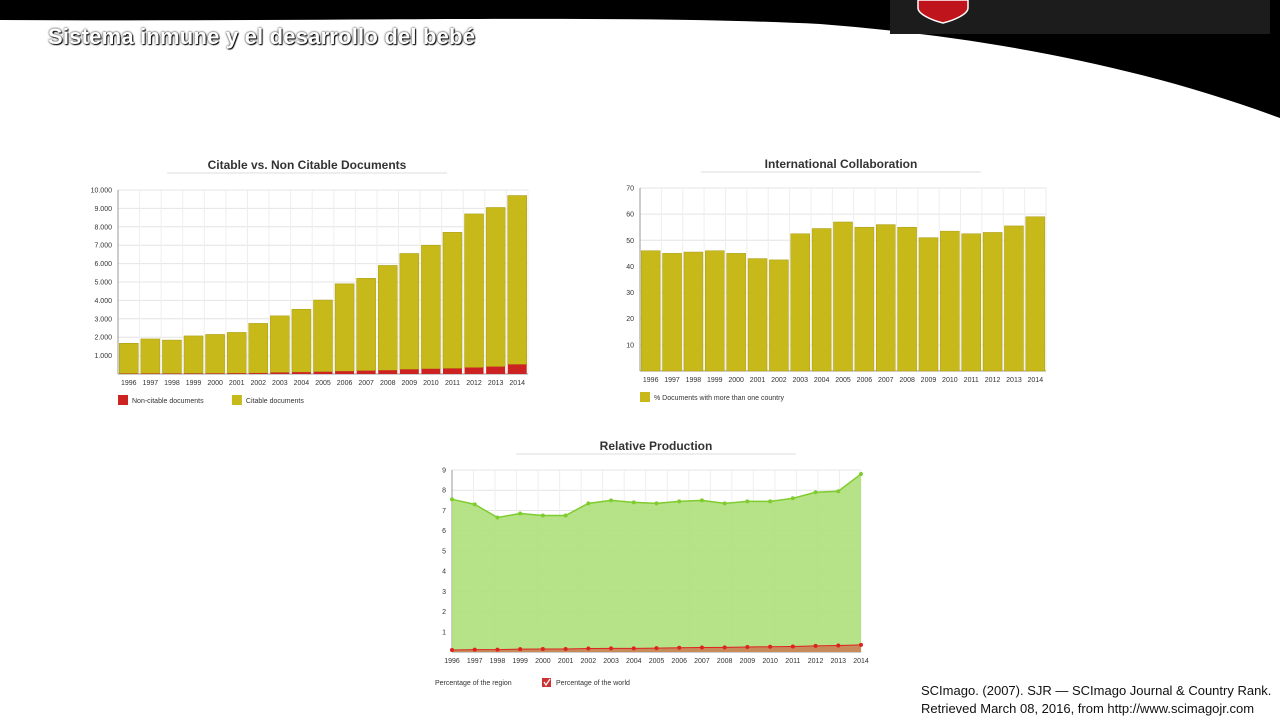 This screenshot has height=720, width=1280. Describe the element at coordinates (725, 661) in the screenshot. I see `relprod-xtick-label: 2008` at that location.